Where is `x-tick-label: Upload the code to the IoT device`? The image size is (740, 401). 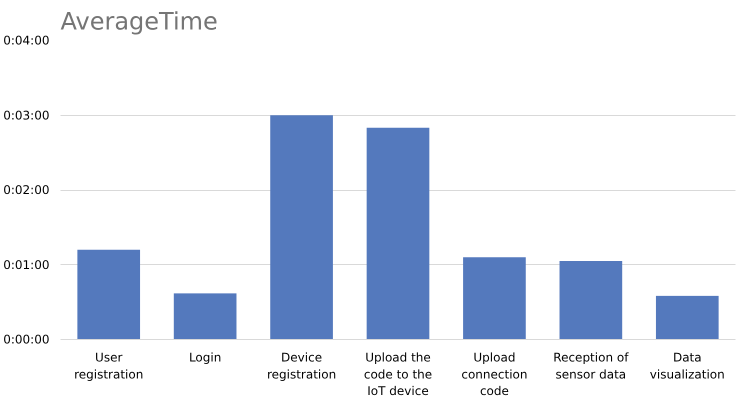 x-tick-label: Upload the code to the IoT device is located at coordinates (398, 374).